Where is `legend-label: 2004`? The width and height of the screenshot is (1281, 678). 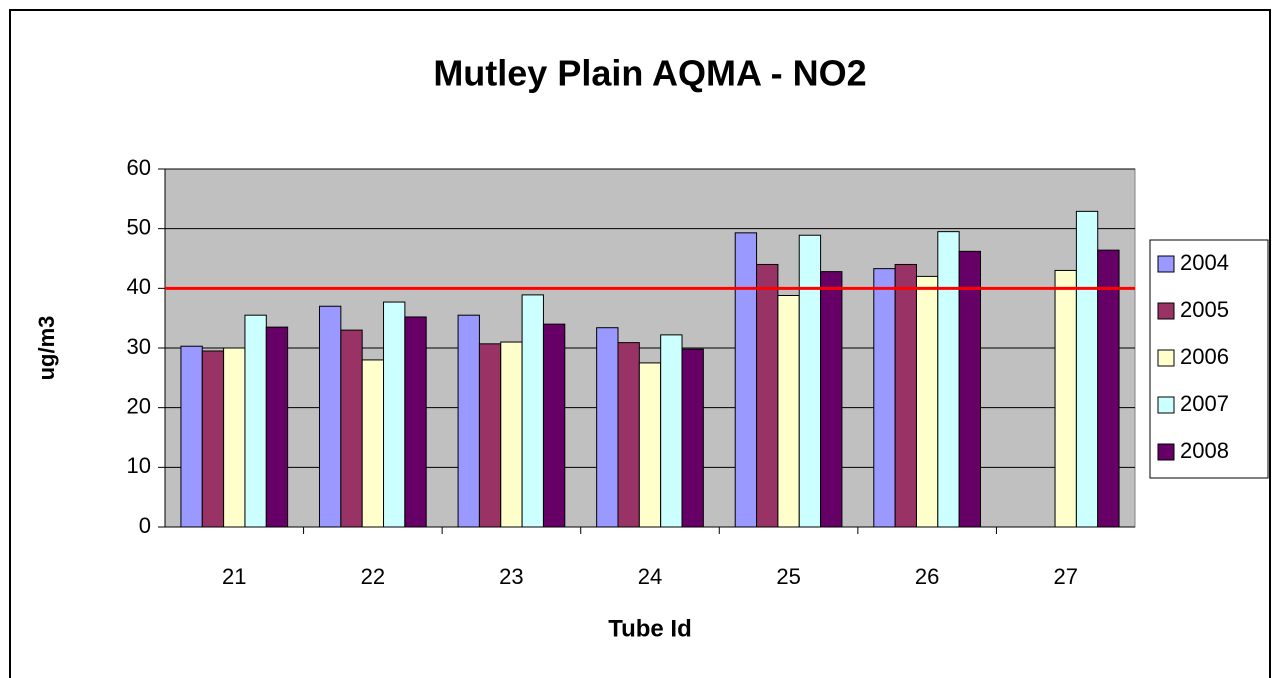
legend-label: 2004 is located at coordinates (1204, 262).